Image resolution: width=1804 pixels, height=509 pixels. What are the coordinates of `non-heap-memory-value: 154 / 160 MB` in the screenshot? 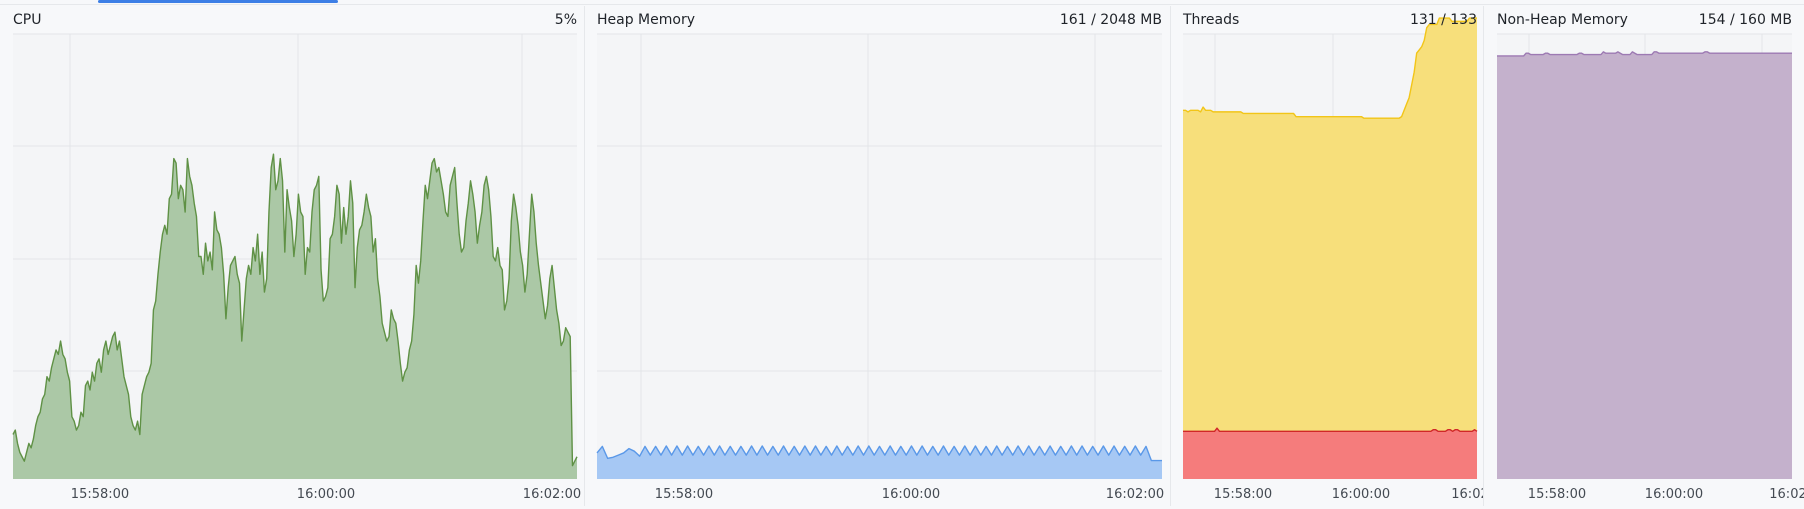 It's located at (1745, 20).